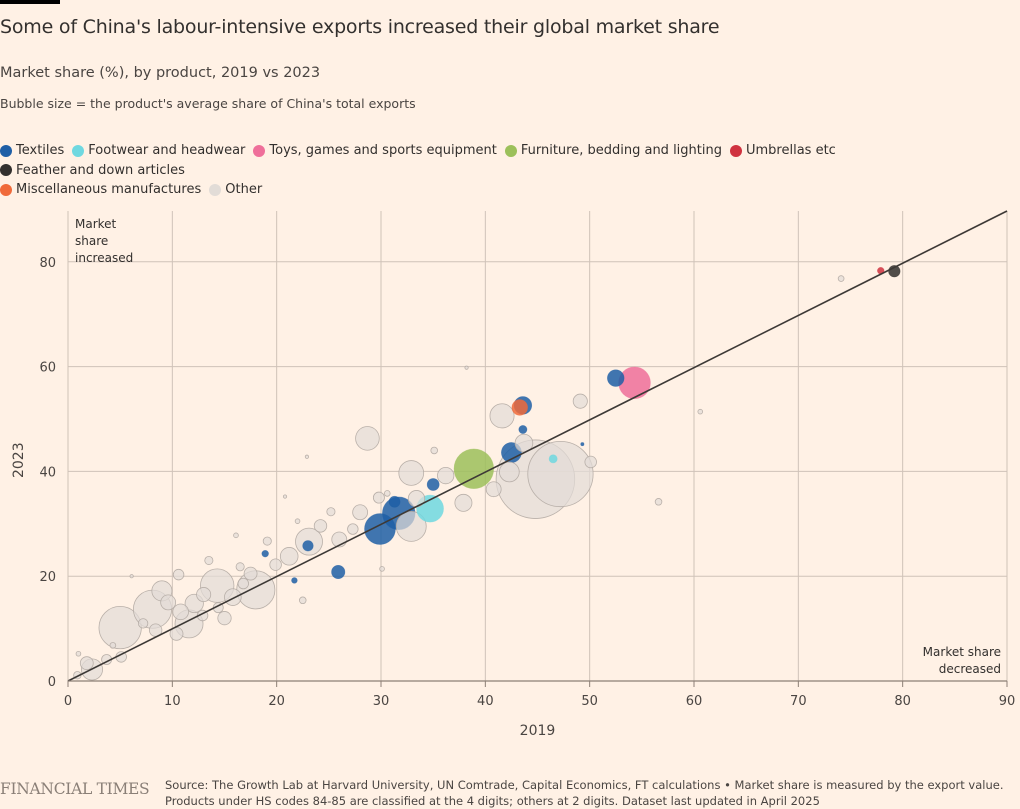  Describe the element at coordinates (381, 701) in the screenshot. I see `x-tick-label: 30` at that location.